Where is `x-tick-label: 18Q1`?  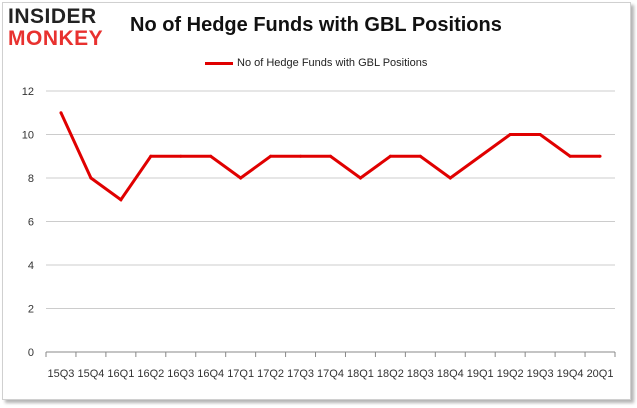 x-tick-label: 18Q1 is located at coordinates (360, 374).